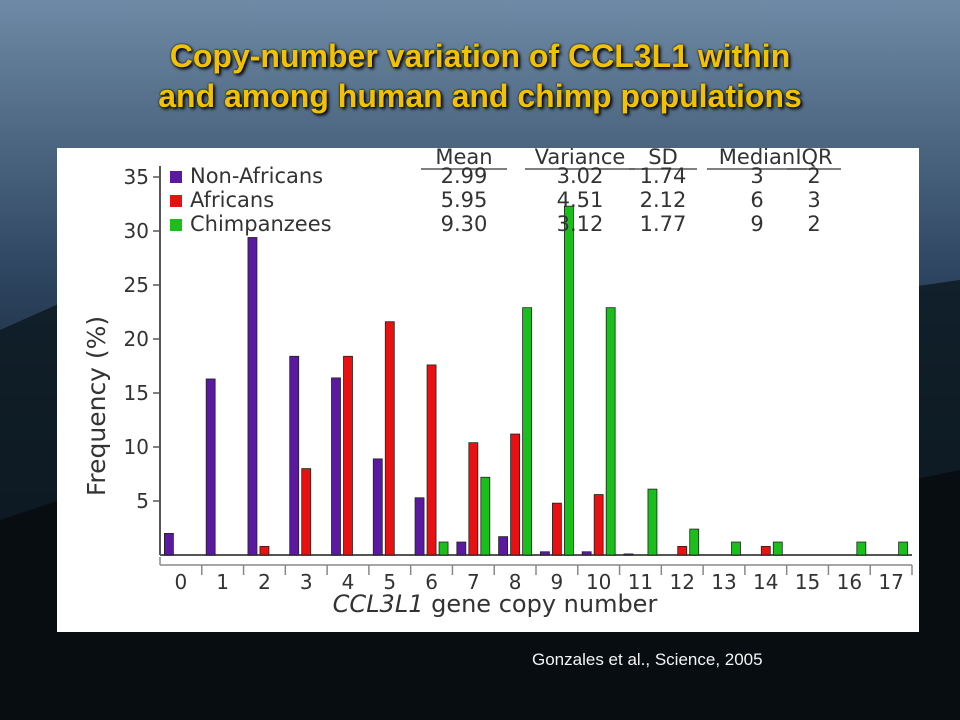 The width and height of the screenshot is (960, 720). What do you see at coordinates (757, 158) in the screenshot?
I see `stats-header: Median` at bounding box center [757, 158].